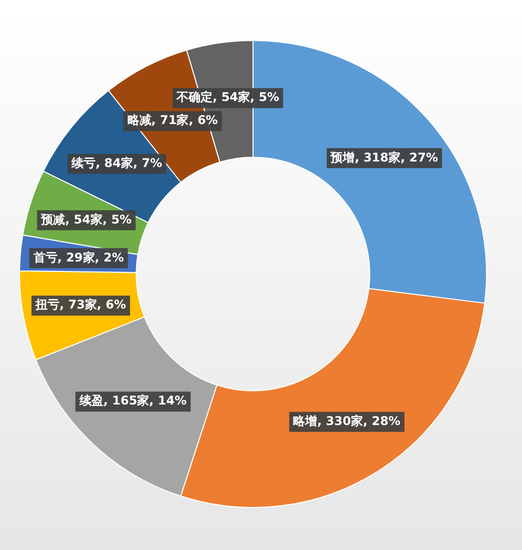 Image resolution: width=522 pixels, height=550 pixels. I want to click on slice-label: 续盈, 165家, 14%, so click(132, 401).